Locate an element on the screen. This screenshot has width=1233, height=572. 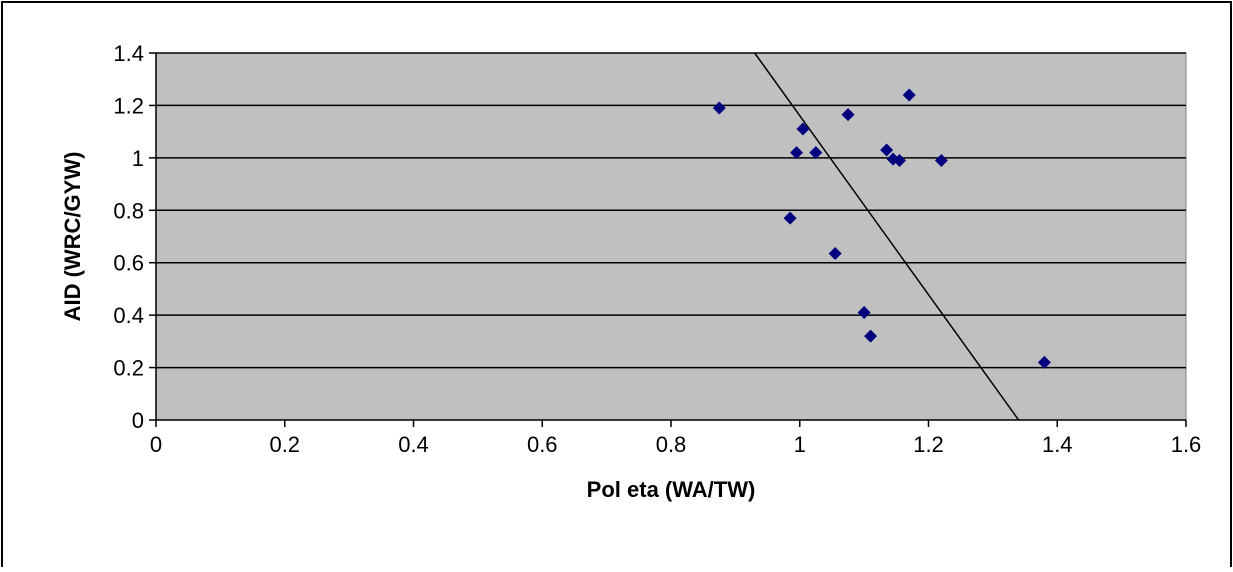
x-tick-label: 0.6 is located at coordinates (542, 444).